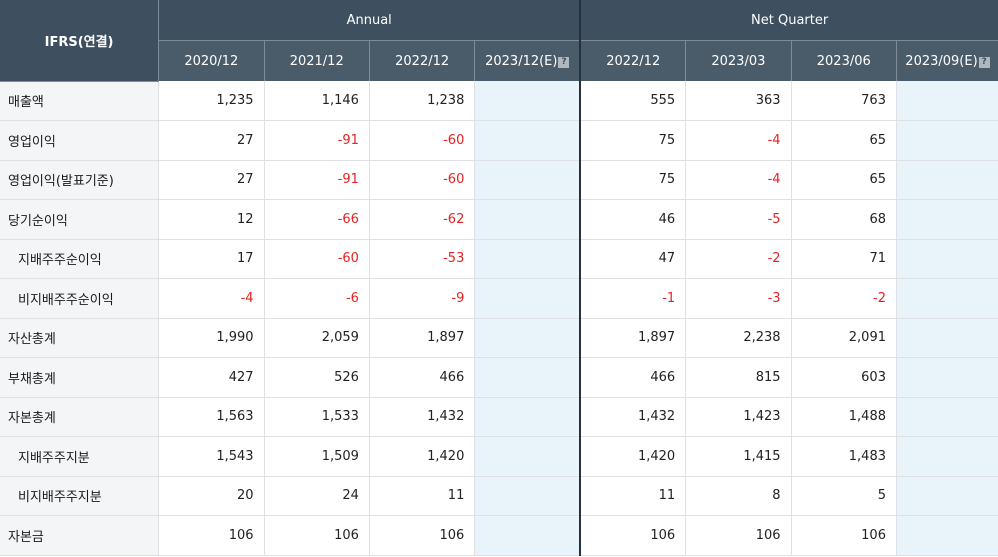 The height and width of the screenshot is (557, 998). I want to click on annual-group-header: Annual, so click(369, 20).